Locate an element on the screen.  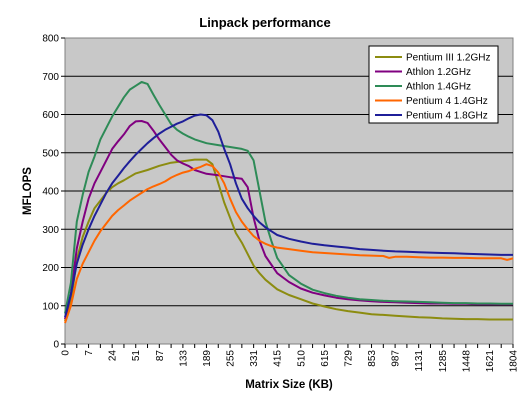
x-tick-label: 615 is located at coordinates (325, 358).